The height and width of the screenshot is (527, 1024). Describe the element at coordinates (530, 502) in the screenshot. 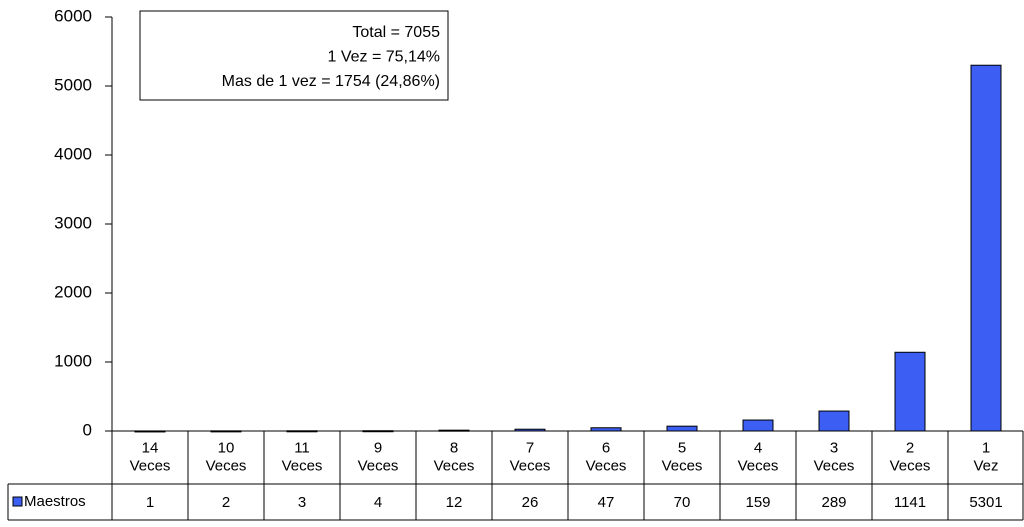

I see `table-value: 26` at that location.